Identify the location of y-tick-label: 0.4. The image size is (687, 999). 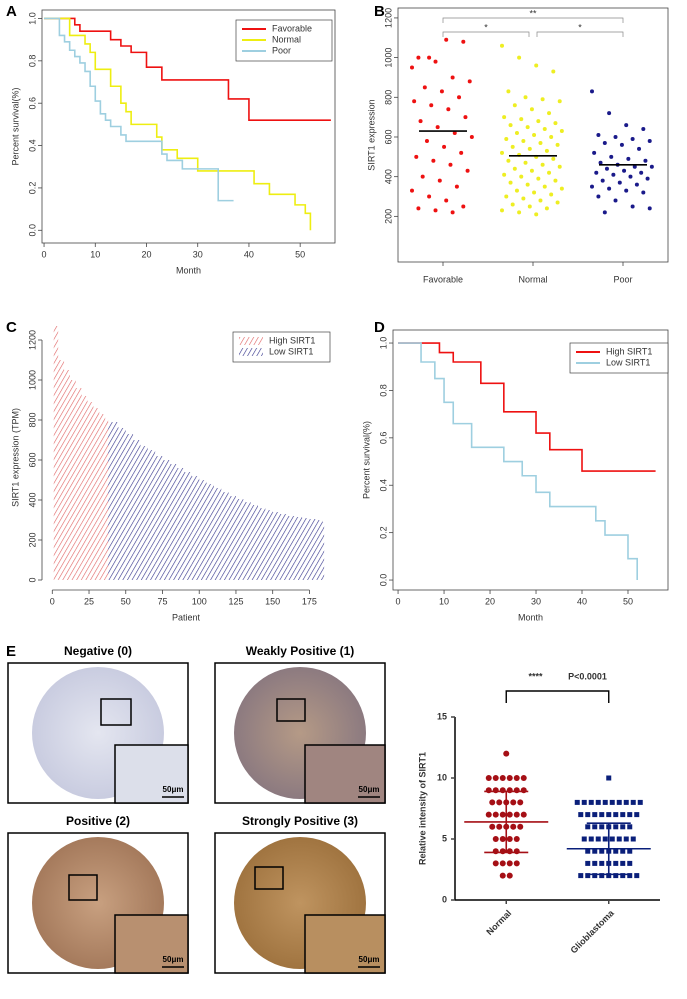
(32, 145).